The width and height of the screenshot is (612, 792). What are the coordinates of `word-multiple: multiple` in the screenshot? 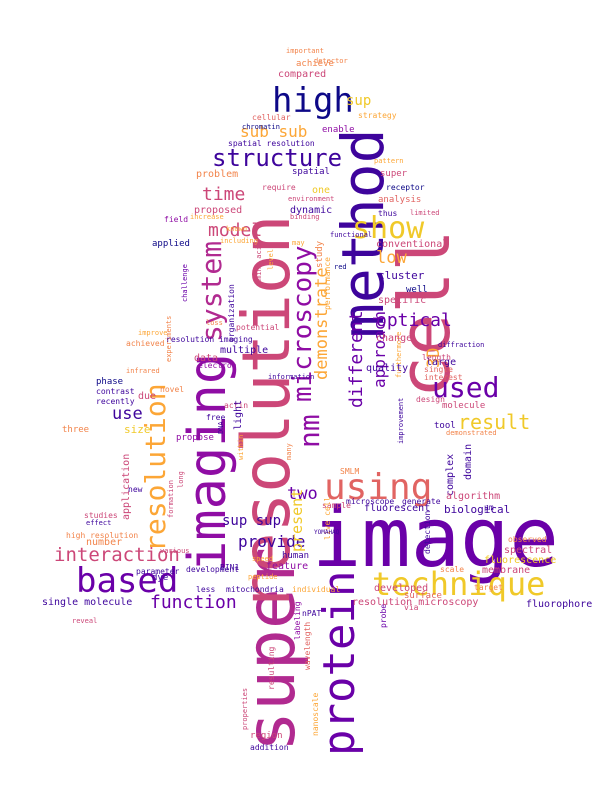 It's located at (244, 350).